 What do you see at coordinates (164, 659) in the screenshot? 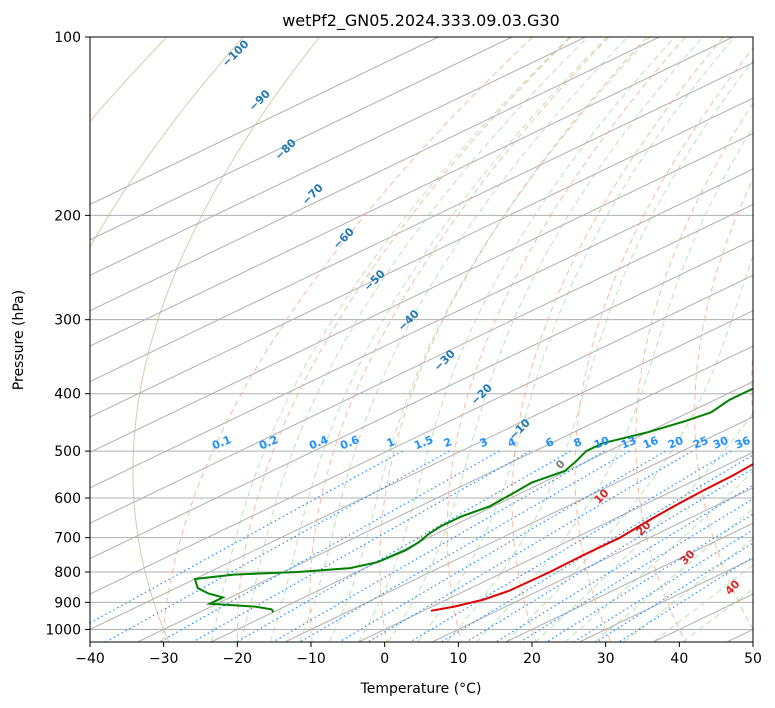
I see `x-tick-label: −30` at bounding box center [164, 659].